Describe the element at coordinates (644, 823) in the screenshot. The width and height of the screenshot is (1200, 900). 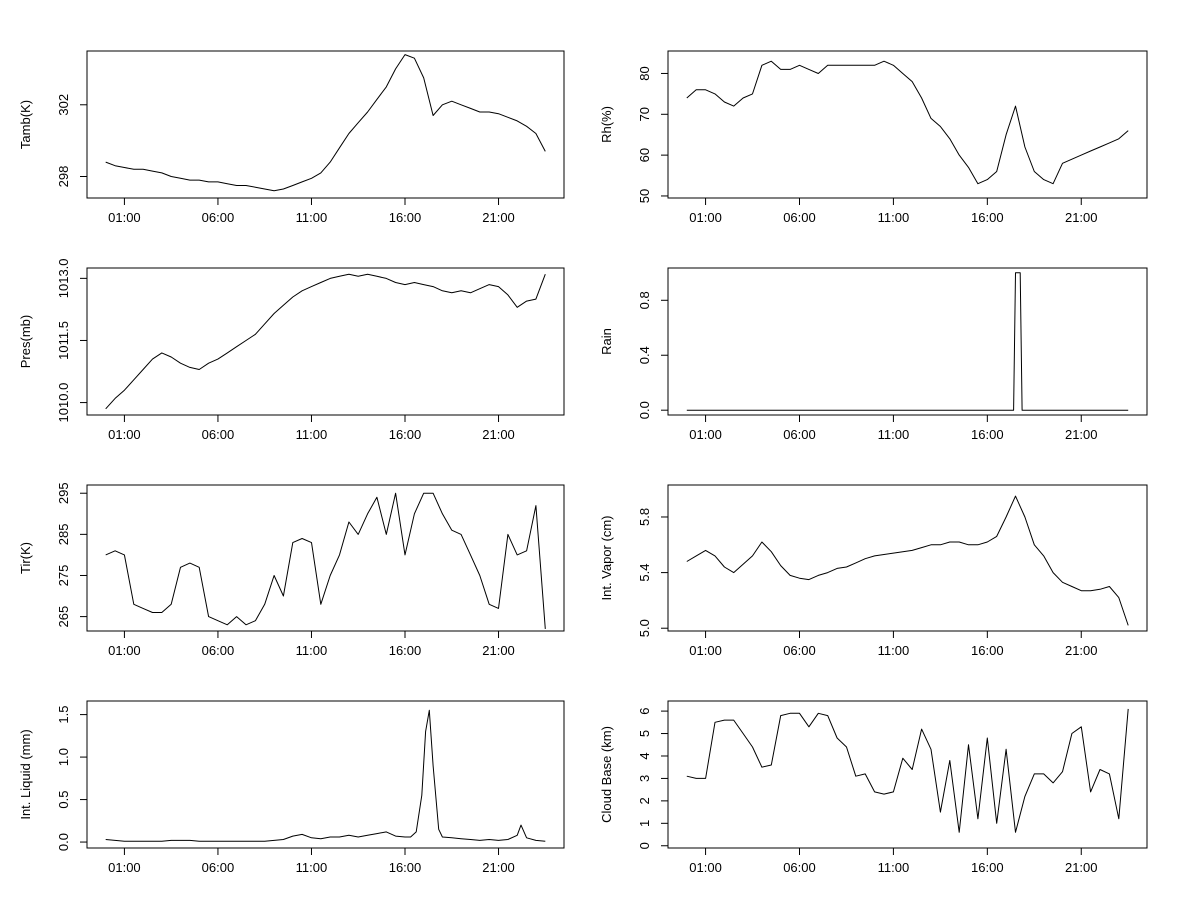
I see `y-tick-label: 1` at that location.